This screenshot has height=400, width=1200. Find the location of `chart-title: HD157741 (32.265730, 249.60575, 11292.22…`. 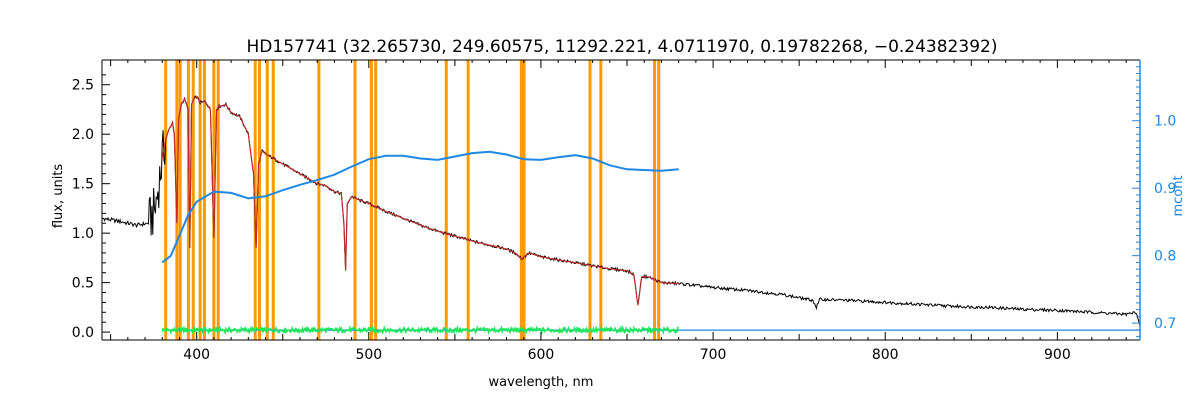

chart-title: HD157741 (32.265730, 249.60575, 11292.22… is located at coordinates (622, 47).